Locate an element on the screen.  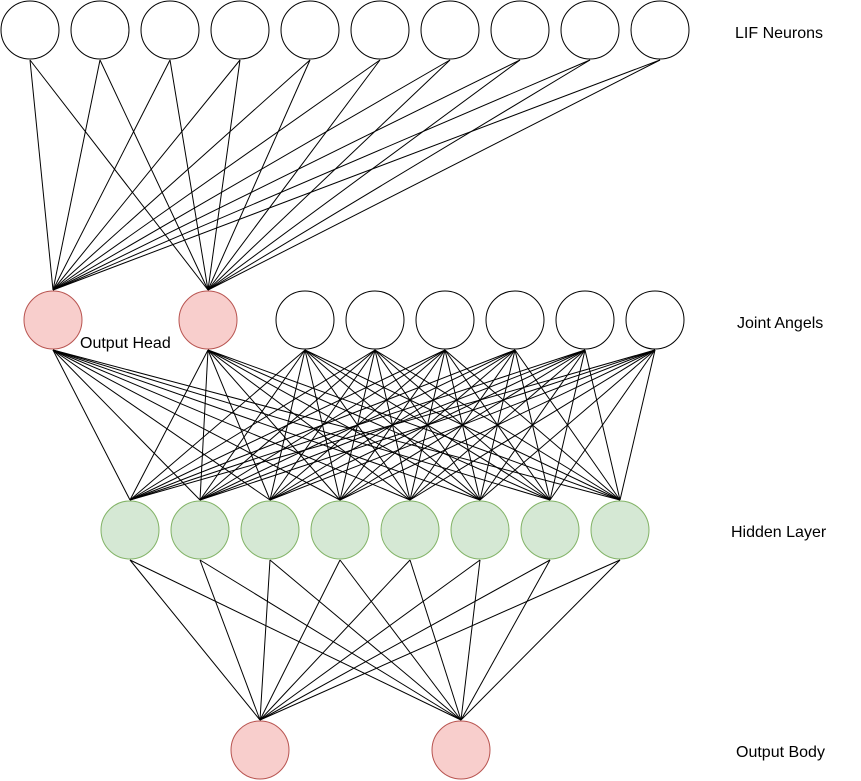
lif-neurons-label: LIF Neurons is located at coordinates (779, 33).